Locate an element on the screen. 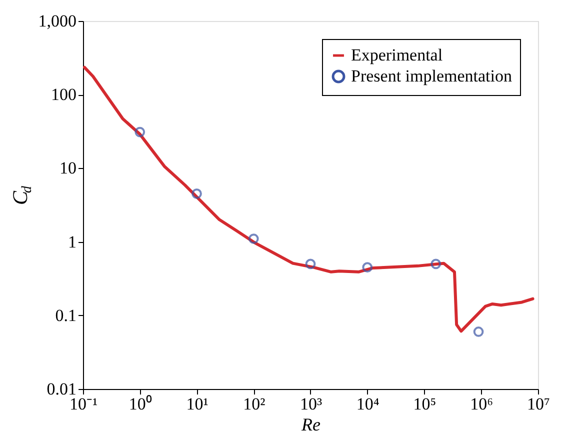 This screenshot has height=442, width=580. x-tick-label: 10⁵ is located at coordinates (424, 404).